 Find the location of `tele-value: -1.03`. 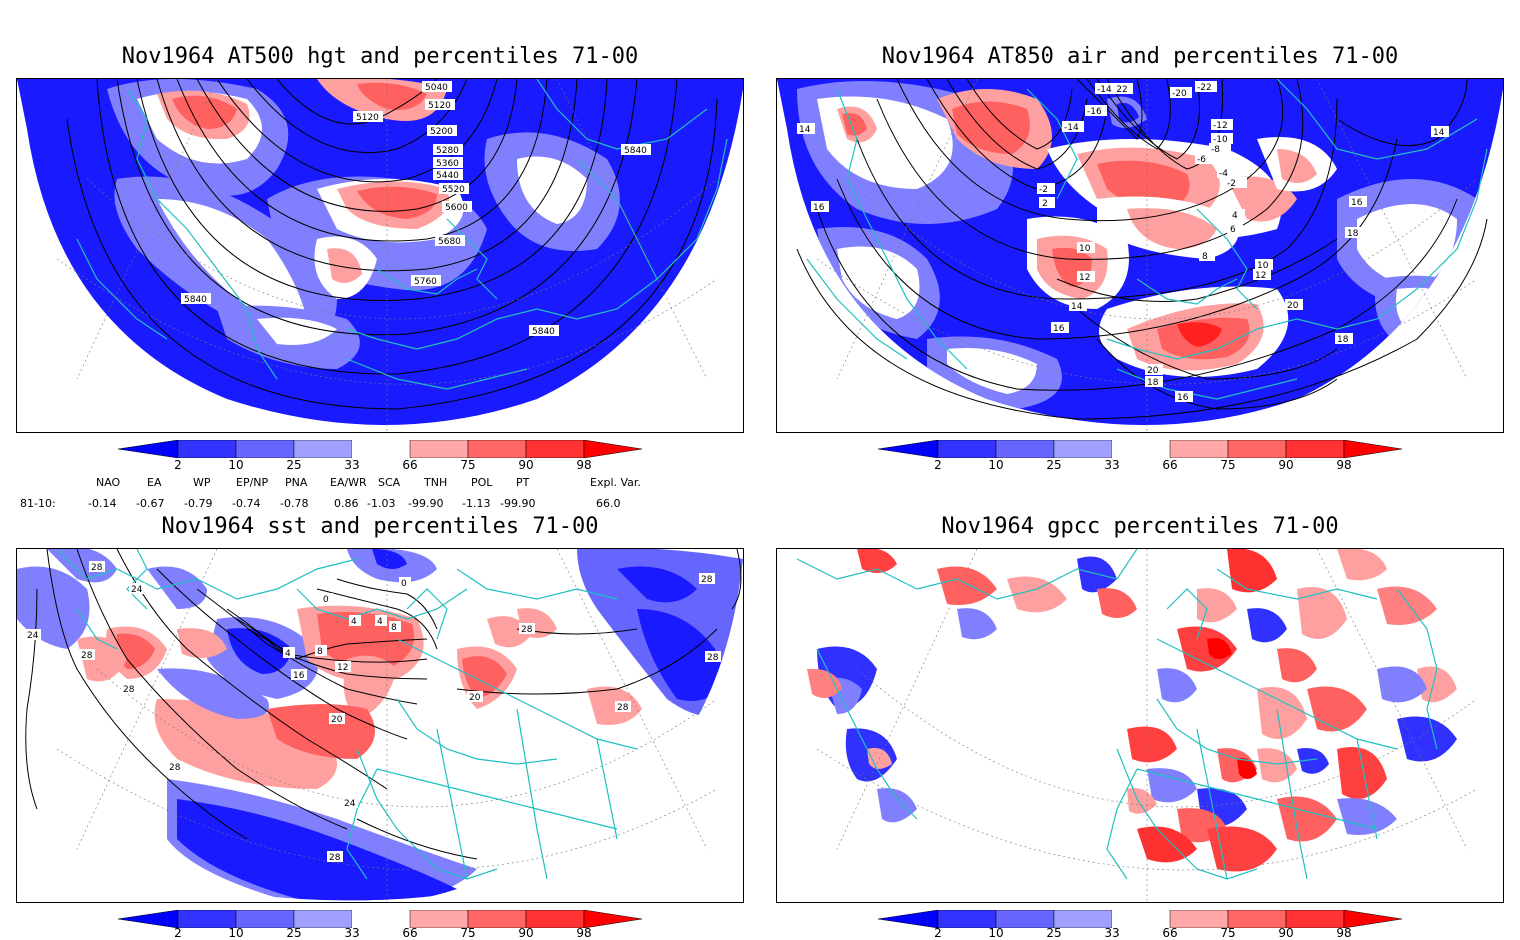

tele-value: -1.03 is located at coordinates (381, 503).